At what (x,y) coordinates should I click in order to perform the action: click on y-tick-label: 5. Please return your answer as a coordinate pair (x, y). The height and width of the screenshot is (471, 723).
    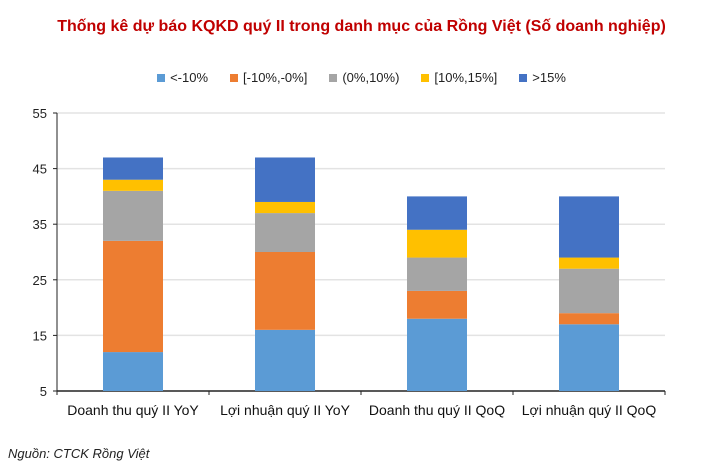
    Looking at the image, I should click on (43, 391).